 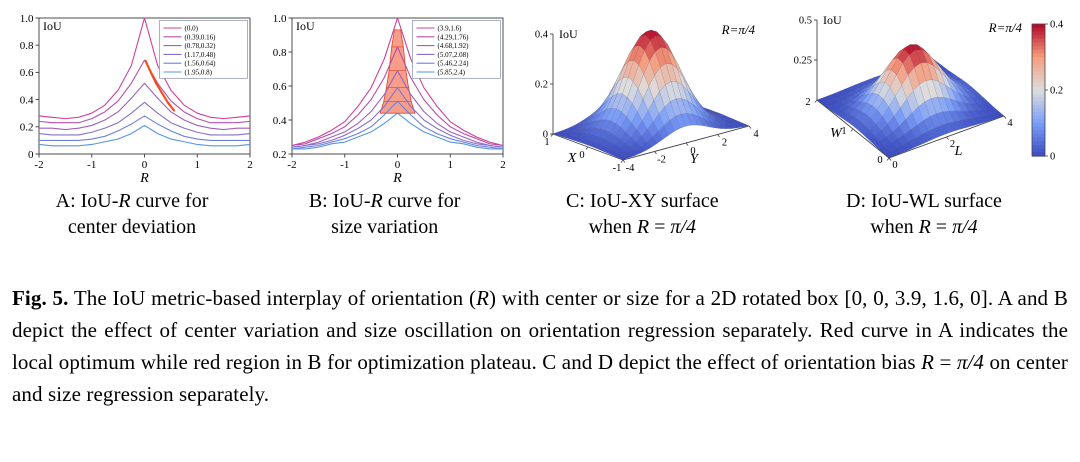 What do you see at coordinates (201, 37) in the screenshot?
I see `svg-text: (0.39,0.16)` at bounding box center [201, 37].